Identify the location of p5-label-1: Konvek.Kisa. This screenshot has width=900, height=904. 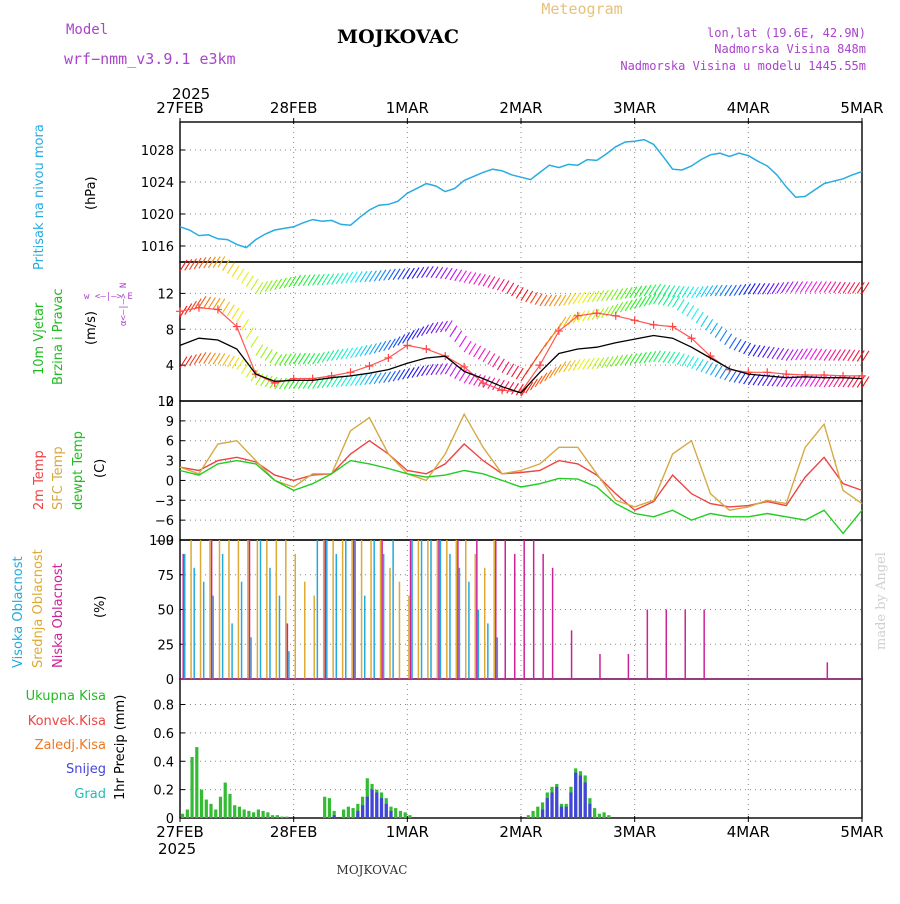
(67, 721).